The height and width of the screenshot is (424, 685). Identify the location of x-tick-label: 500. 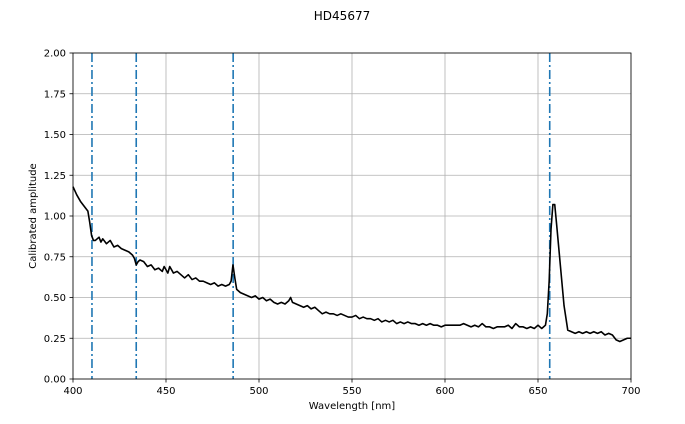
(258, 391).